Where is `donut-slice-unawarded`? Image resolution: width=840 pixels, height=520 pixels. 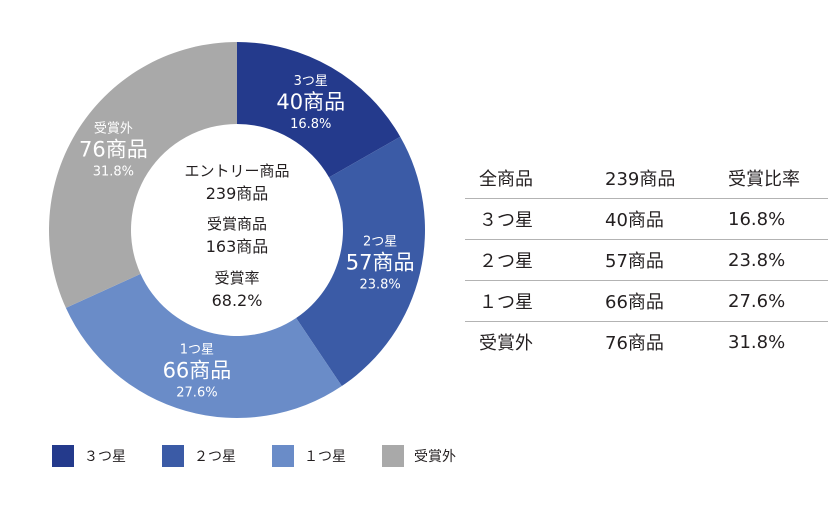
donut-slice-unawarded is located at coordinates (143, 175).